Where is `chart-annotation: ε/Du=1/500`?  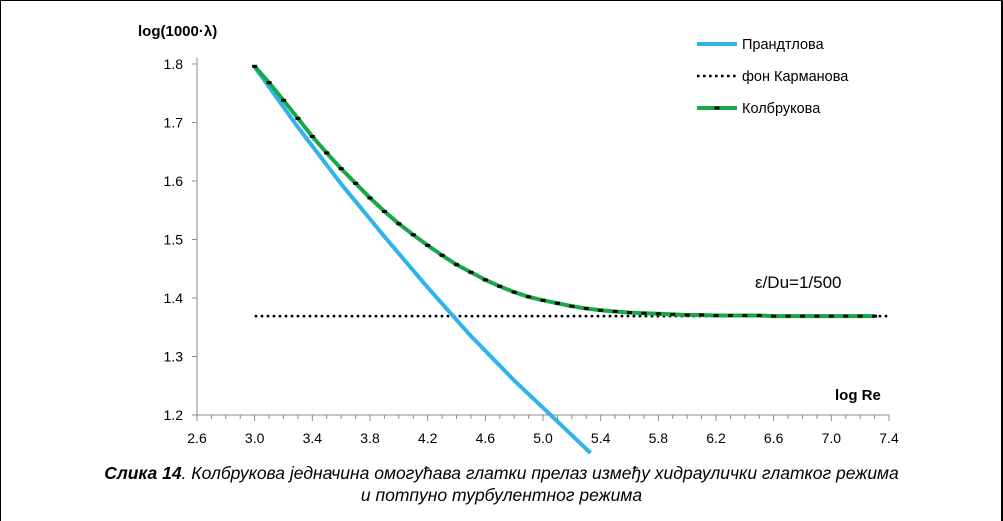 chart-annotation: ε/Du=1/500 is located at coordinates (798, 282).